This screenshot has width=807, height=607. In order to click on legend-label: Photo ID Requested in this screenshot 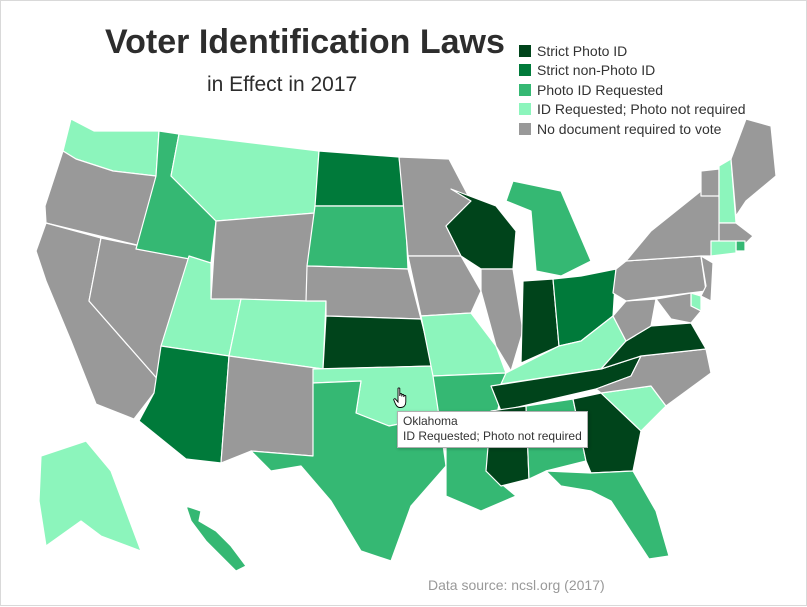, I will do `click(600, 89)`.